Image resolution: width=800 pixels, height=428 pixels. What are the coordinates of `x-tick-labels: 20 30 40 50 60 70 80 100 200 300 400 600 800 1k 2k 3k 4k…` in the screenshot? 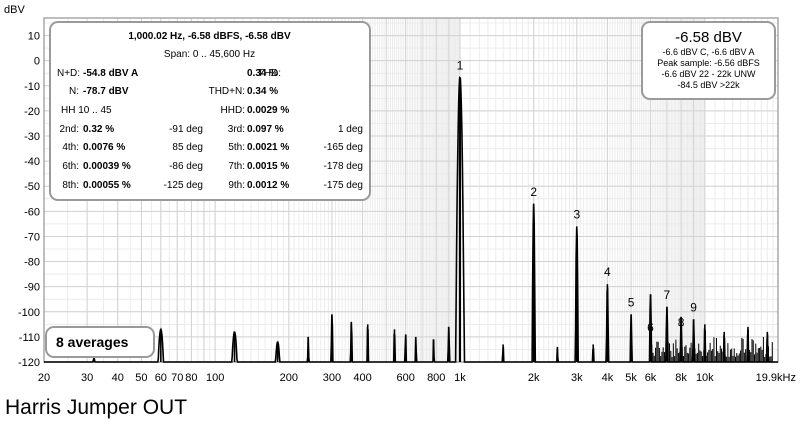 It's located at (417, 378).